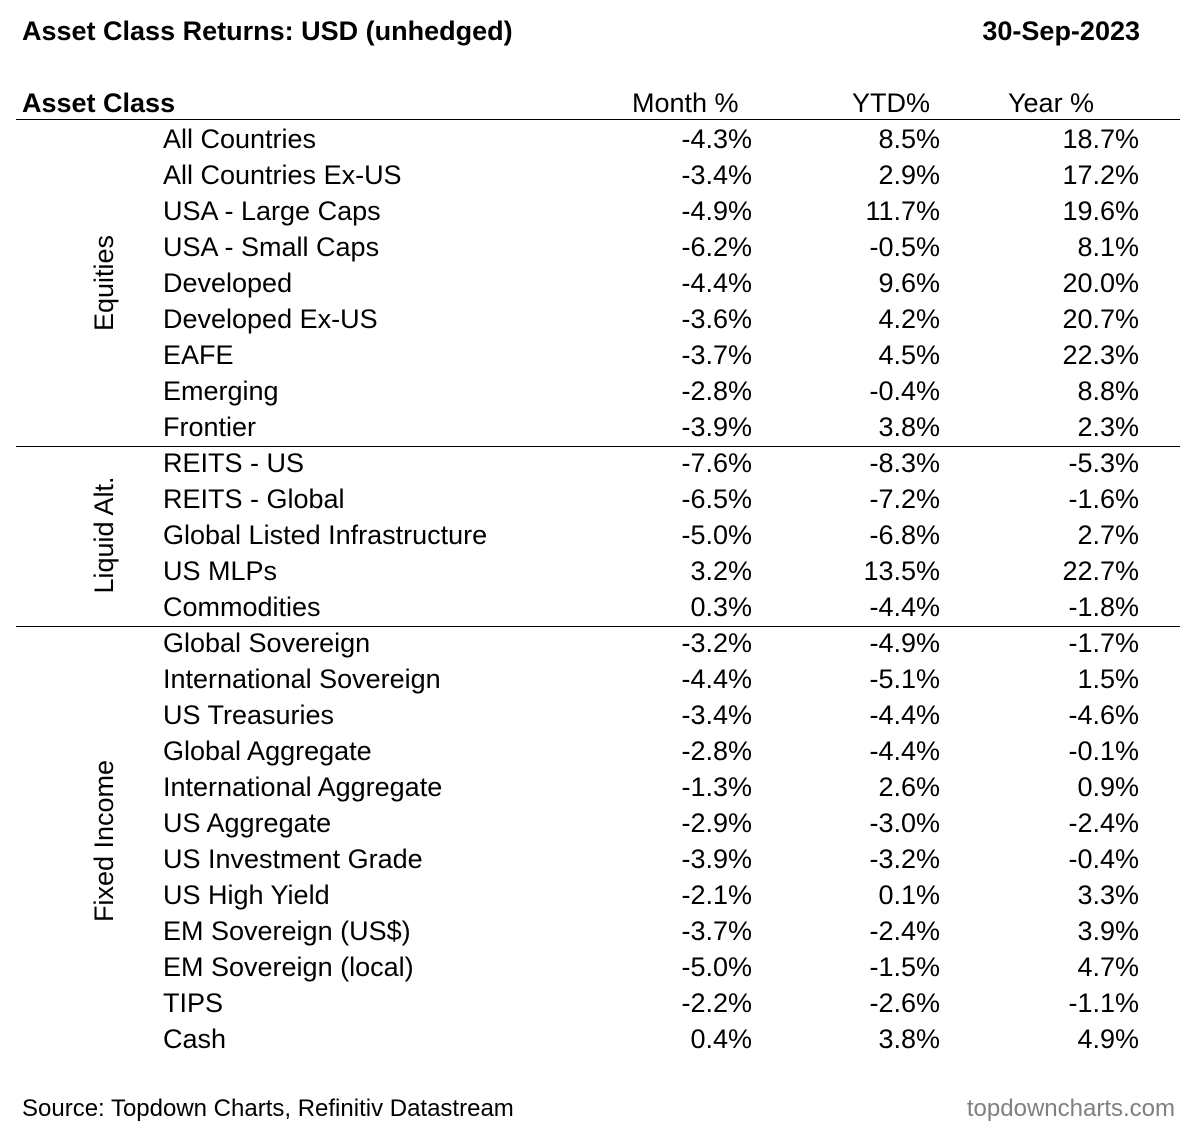 Image resolution: width=1200 pixels, height=1139 pixels. I want to click on table-row: USA - Small Caps -6.2% -0.5% 8.1%, so click(598, 247).